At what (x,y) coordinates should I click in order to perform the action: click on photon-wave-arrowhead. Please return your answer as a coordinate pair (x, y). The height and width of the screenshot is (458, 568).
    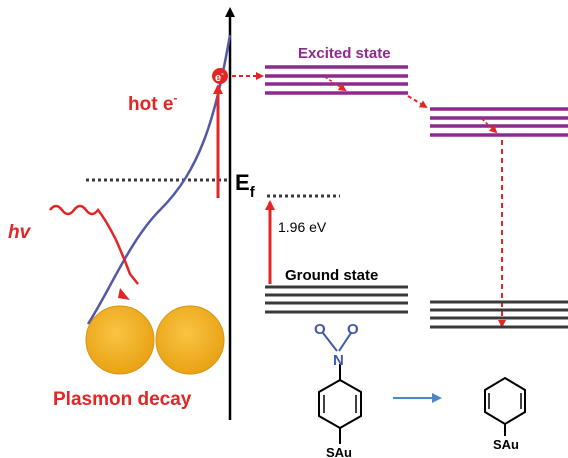
    Looking at the image, I should click on (124, 294).